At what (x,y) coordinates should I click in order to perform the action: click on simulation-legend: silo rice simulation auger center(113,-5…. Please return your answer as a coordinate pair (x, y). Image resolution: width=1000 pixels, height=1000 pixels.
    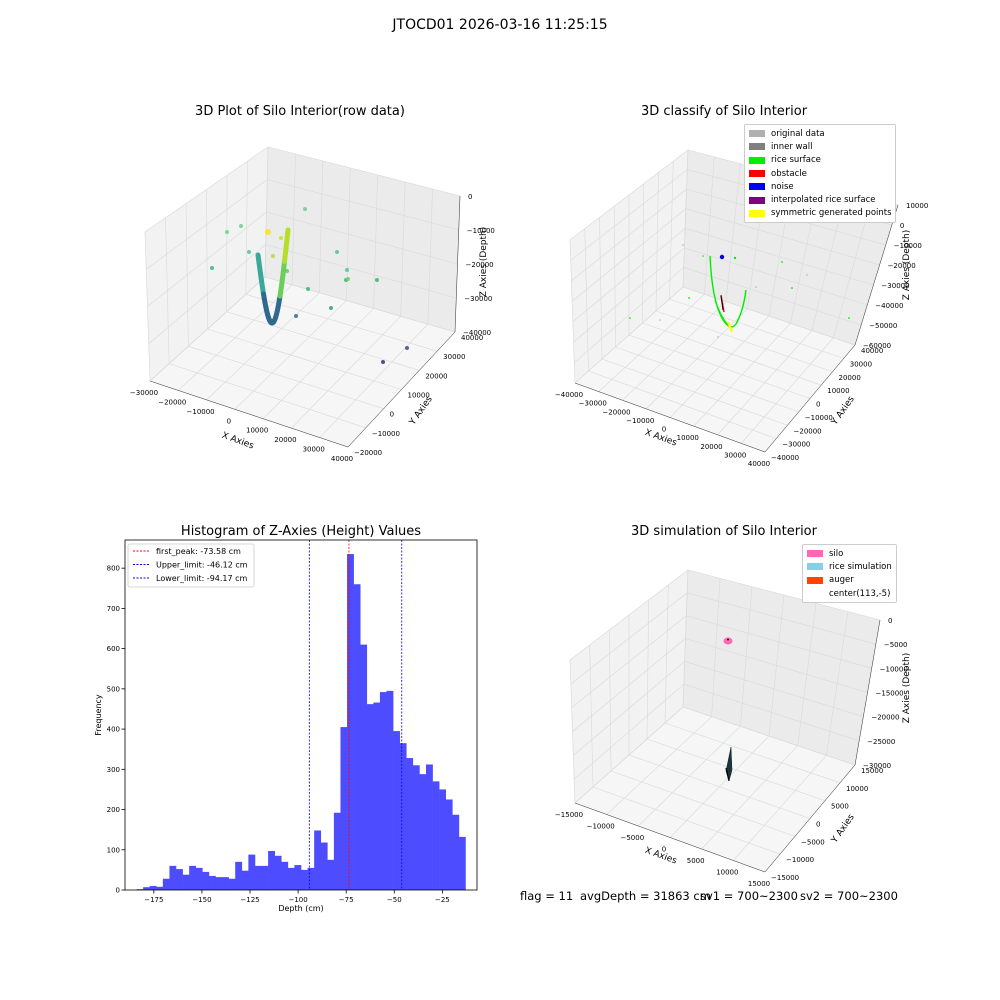
    Looking at the image, I should click on (849, 574).